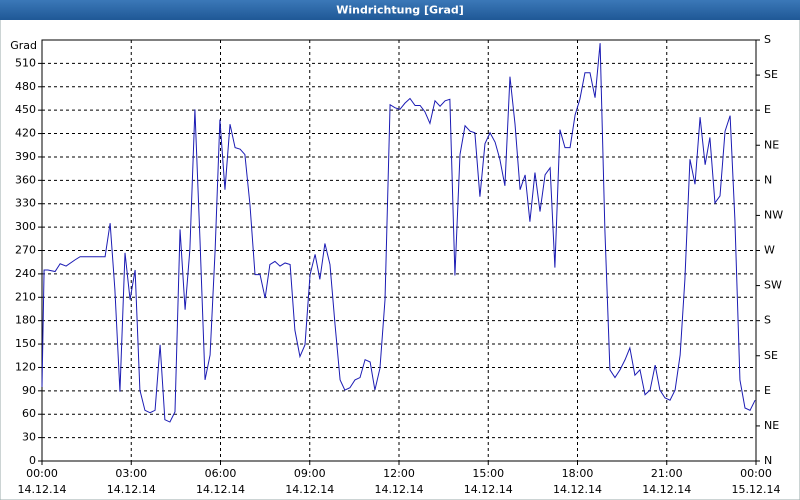 This screenshot has height=500, width=800. What do you see at coordinates (25, 62) in the screenshot?
I see `y-tick-label: 510` at bounding box center [25, 62].